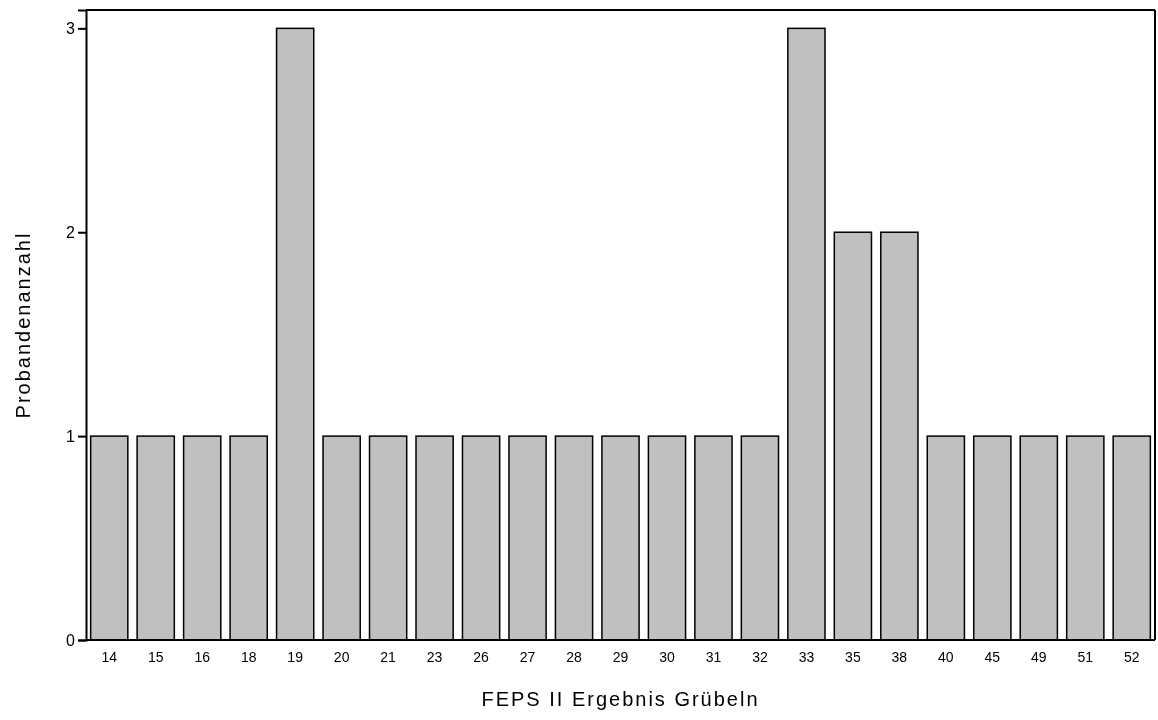  What do you see at coordinates (946, 656) in the screenshot?
I see `x-tick-label: 40` at bounding box center [946, 656].